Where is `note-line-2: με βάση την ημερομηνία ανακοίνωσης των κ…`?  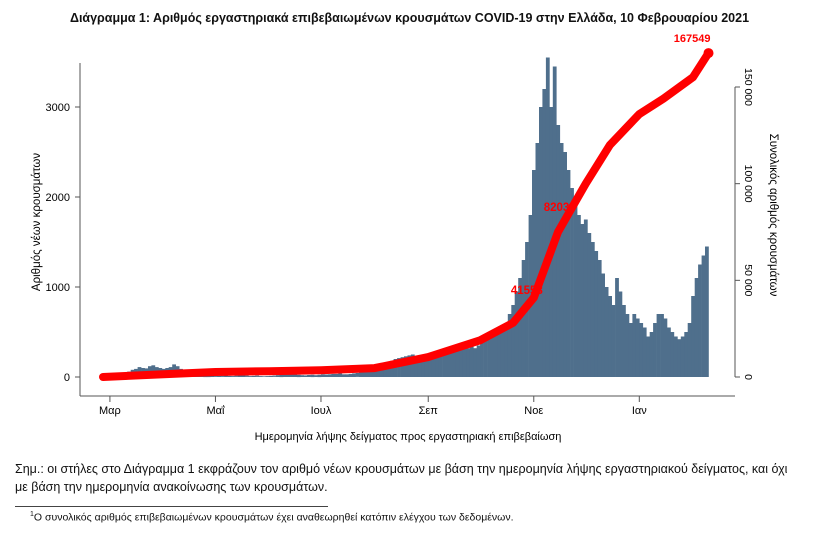
note-line-2: με βάση την ημερομηνία ανακοίνωσης των κ… is located at coordinates (171, 487).